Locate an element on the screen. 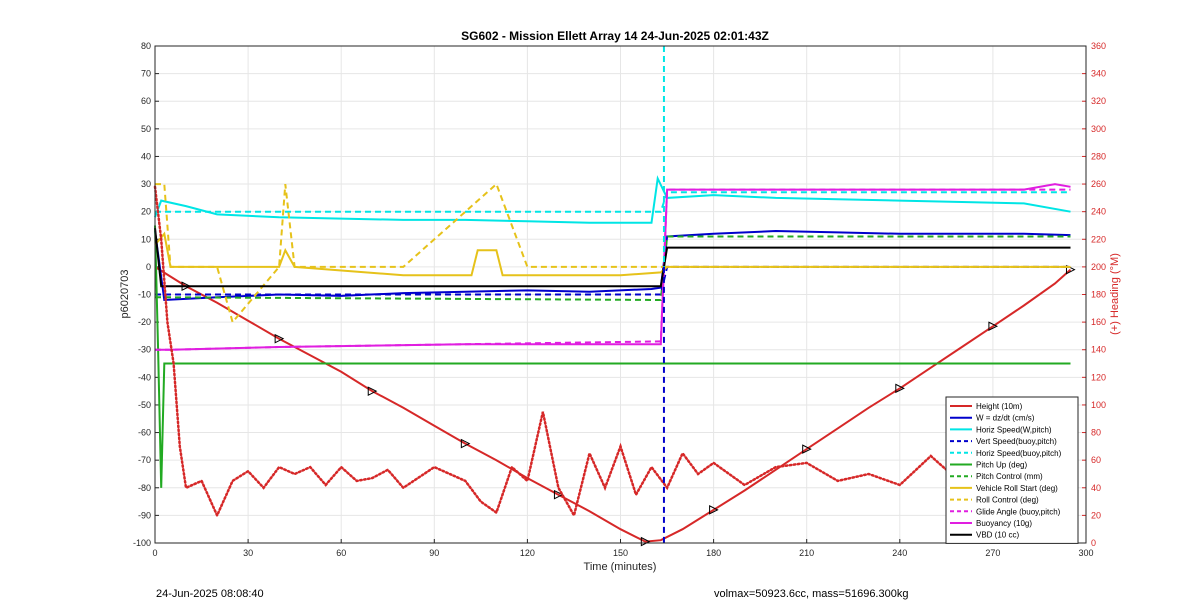 This screenshot has height=611, width=1200. x-tick-label: 270 is located at coordinates (992, 553).